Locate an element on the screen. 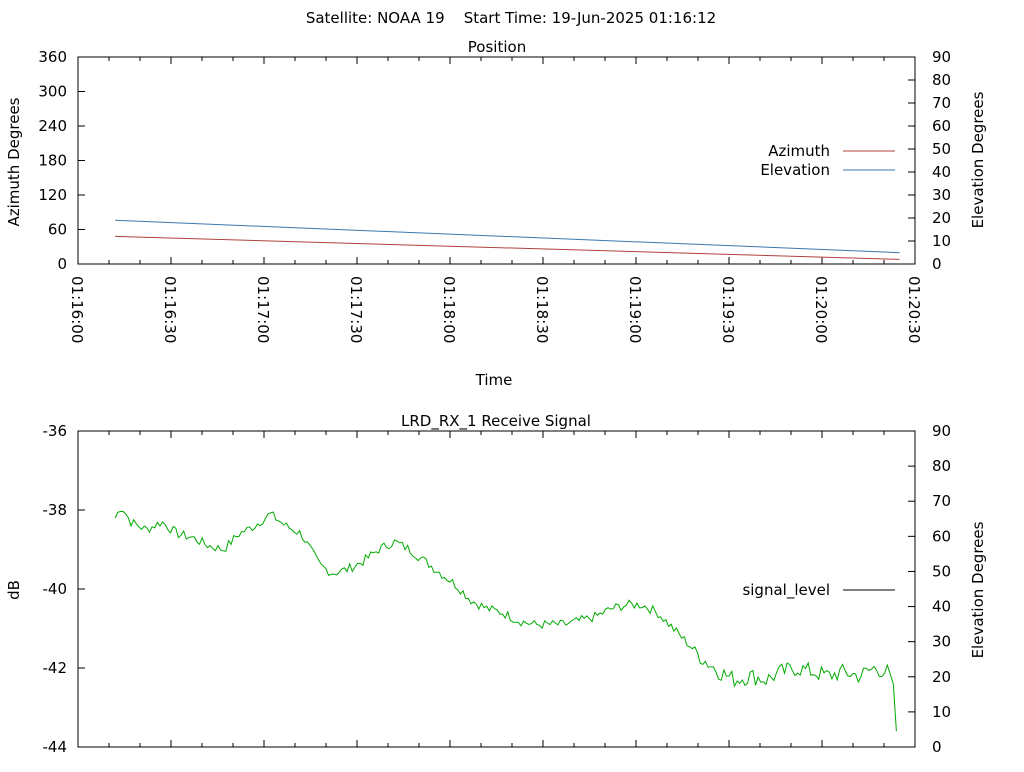 This screenshot has width=1024, height=772. signal-y-tick-label: -38 is located at coordinates (55, 510).